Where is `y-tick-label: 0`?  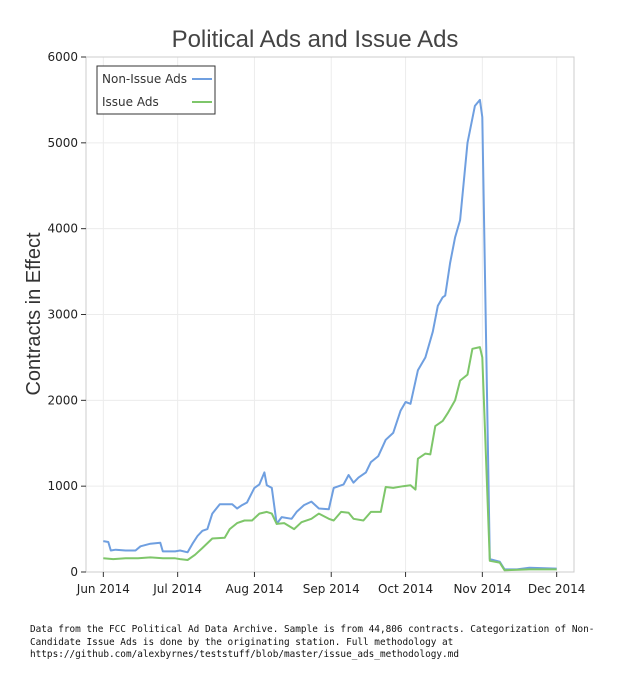 y-tick-label: 0 is located at coordinates (74, 572).